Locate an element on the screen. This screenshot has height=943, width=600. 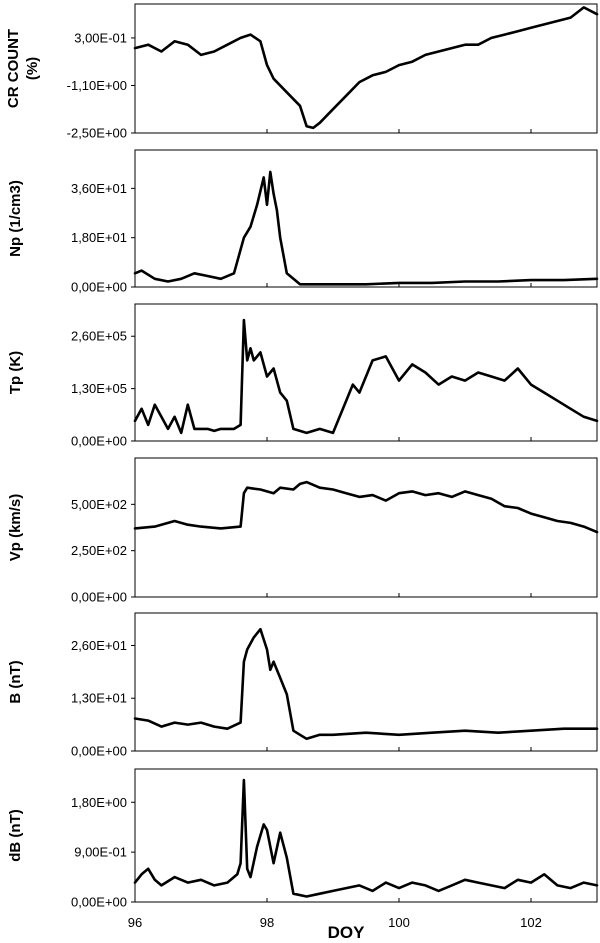
series-line-b is located at coordinates (366, 684).